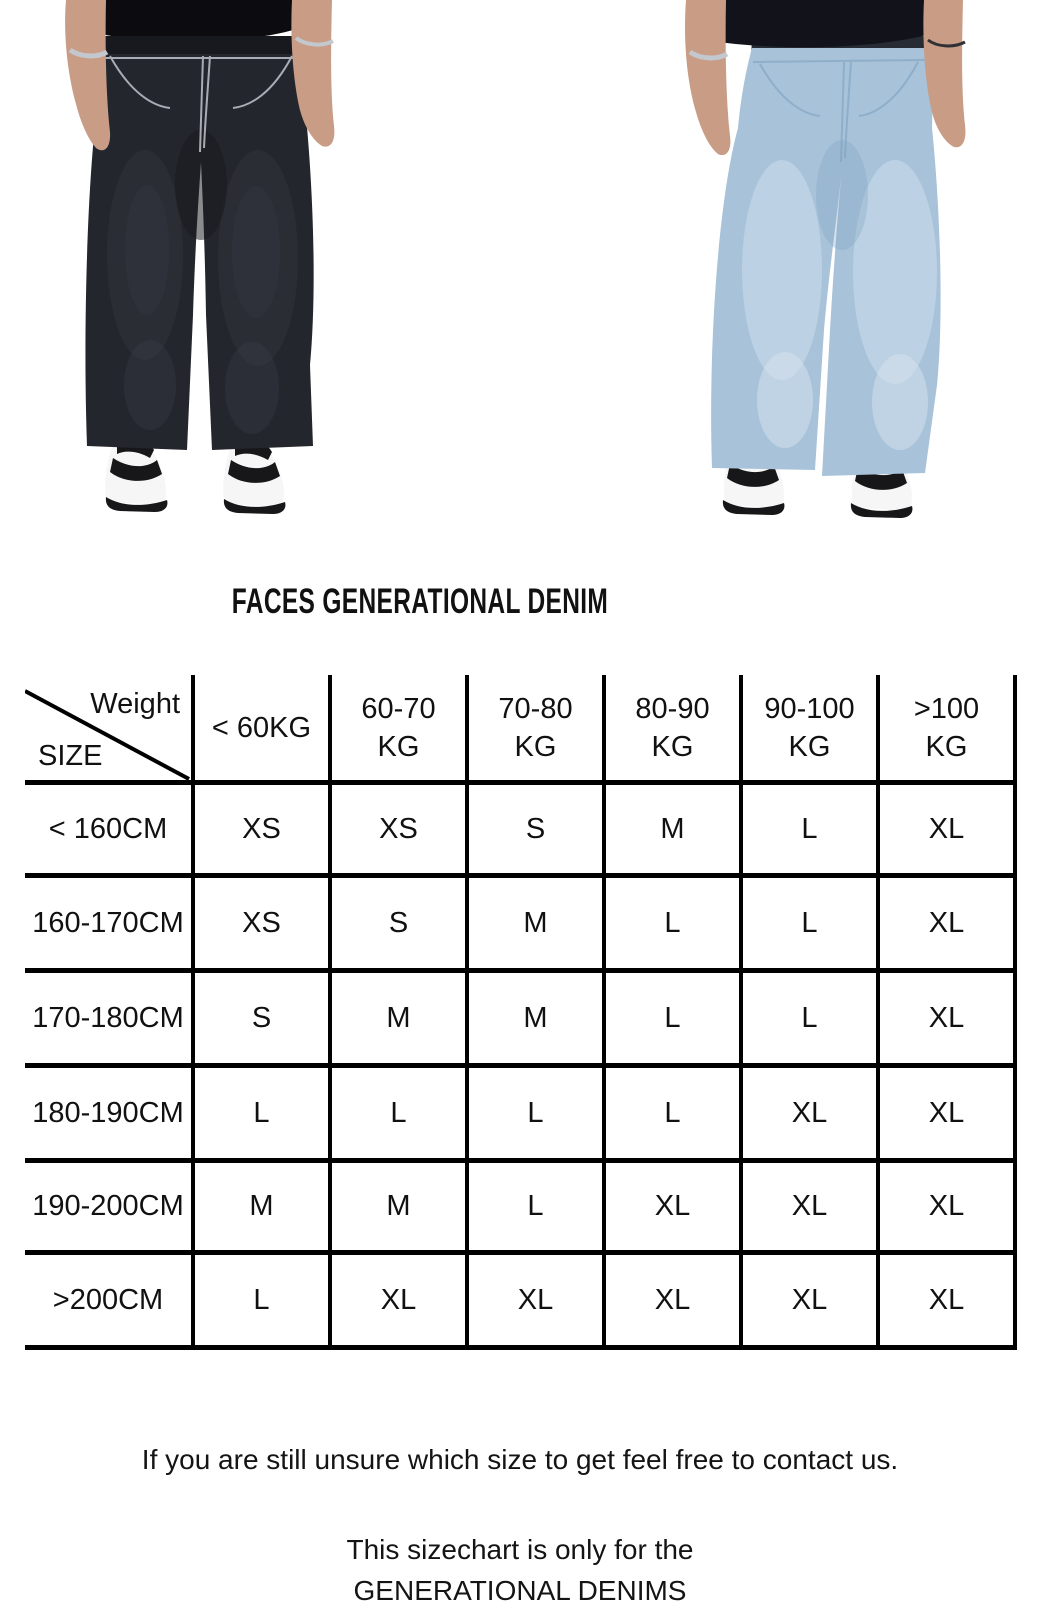 Image resolution: width=1040 pixels, height=1616 pixels. I want to click on weight-axis-label: Weight, so click(135, 704).